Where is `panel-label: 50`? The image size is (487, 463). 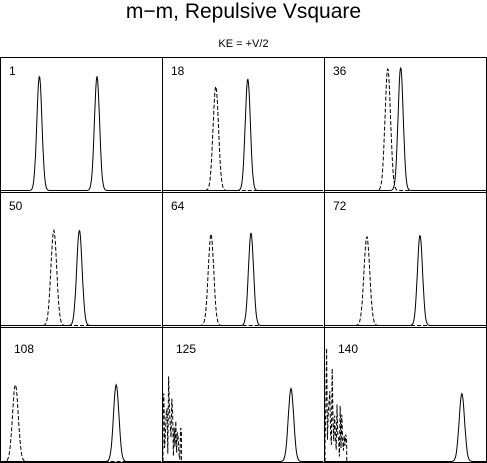
panel-label: 50 is located at coordinates (16, 206).